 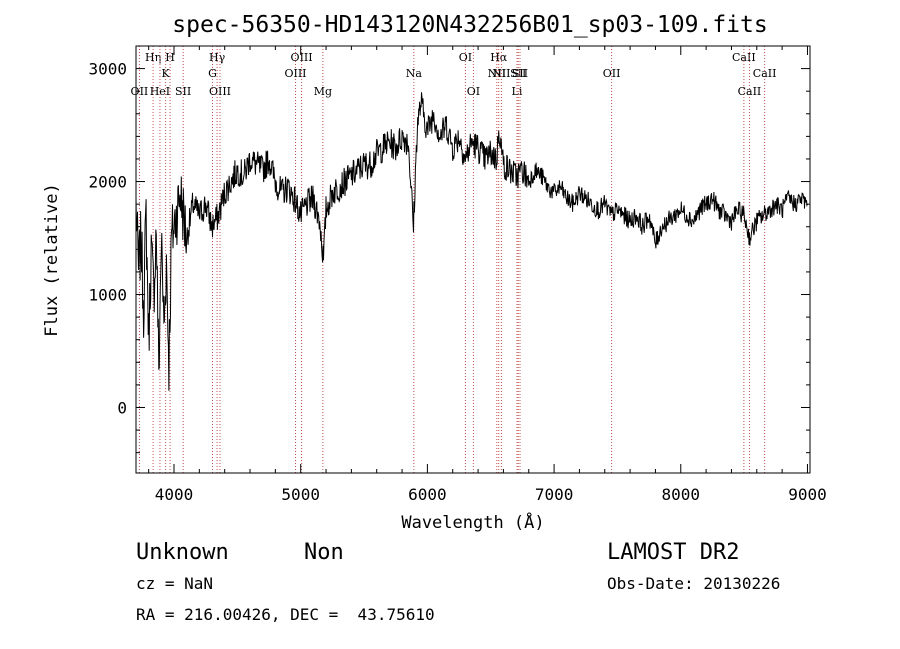 I want to click on line-marker-label: Hη, so click(x=153, y=57).